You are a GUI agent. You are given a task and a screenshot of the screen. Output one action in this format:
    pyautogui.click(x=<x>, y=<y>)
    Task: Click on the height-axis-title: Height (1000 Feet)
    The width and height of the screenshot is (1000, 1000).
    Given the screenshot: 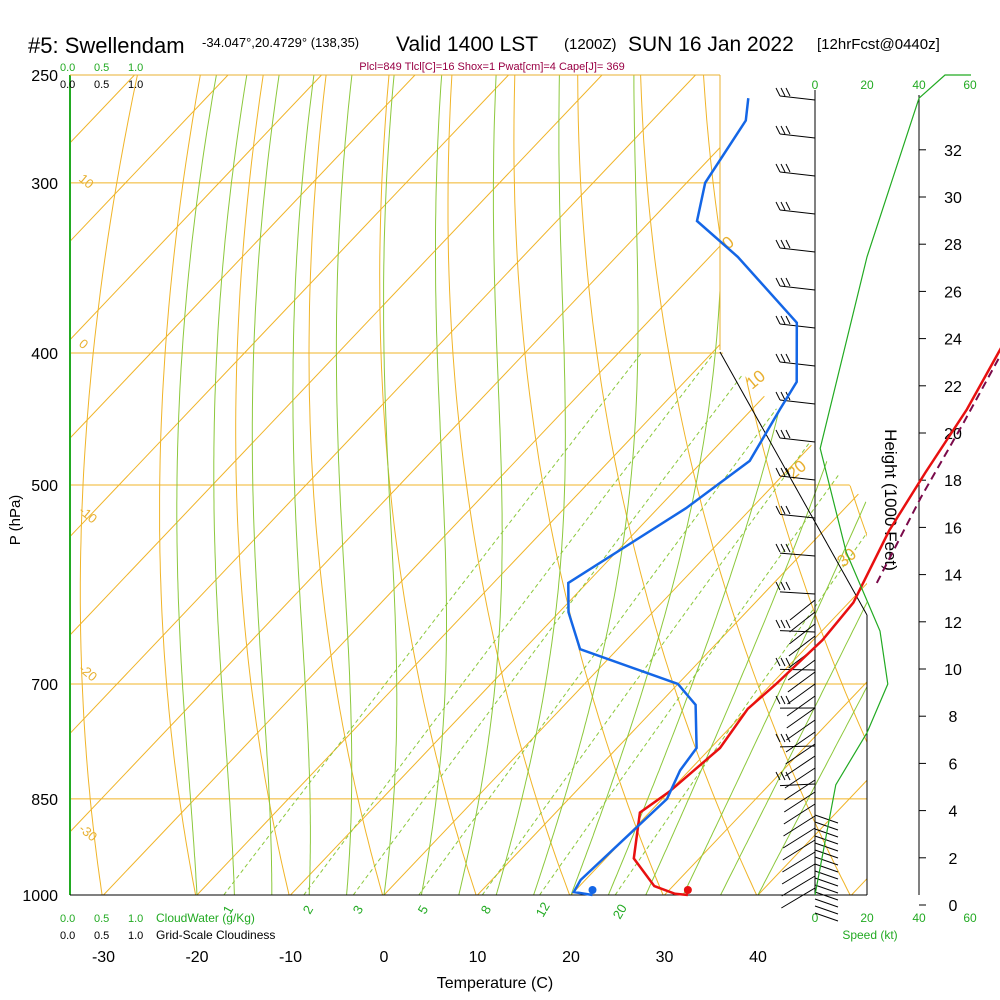 What is the action you would take?
    pyautogui.click(x=890, y=500)
    